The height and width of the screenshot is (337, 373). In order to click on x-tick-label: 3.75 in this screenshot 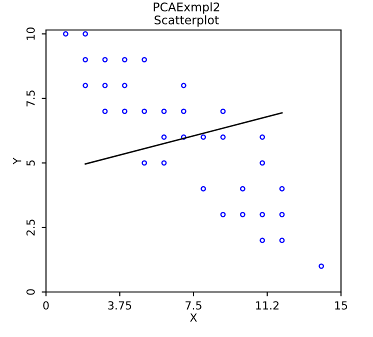, I will do `click(120, 305)`.